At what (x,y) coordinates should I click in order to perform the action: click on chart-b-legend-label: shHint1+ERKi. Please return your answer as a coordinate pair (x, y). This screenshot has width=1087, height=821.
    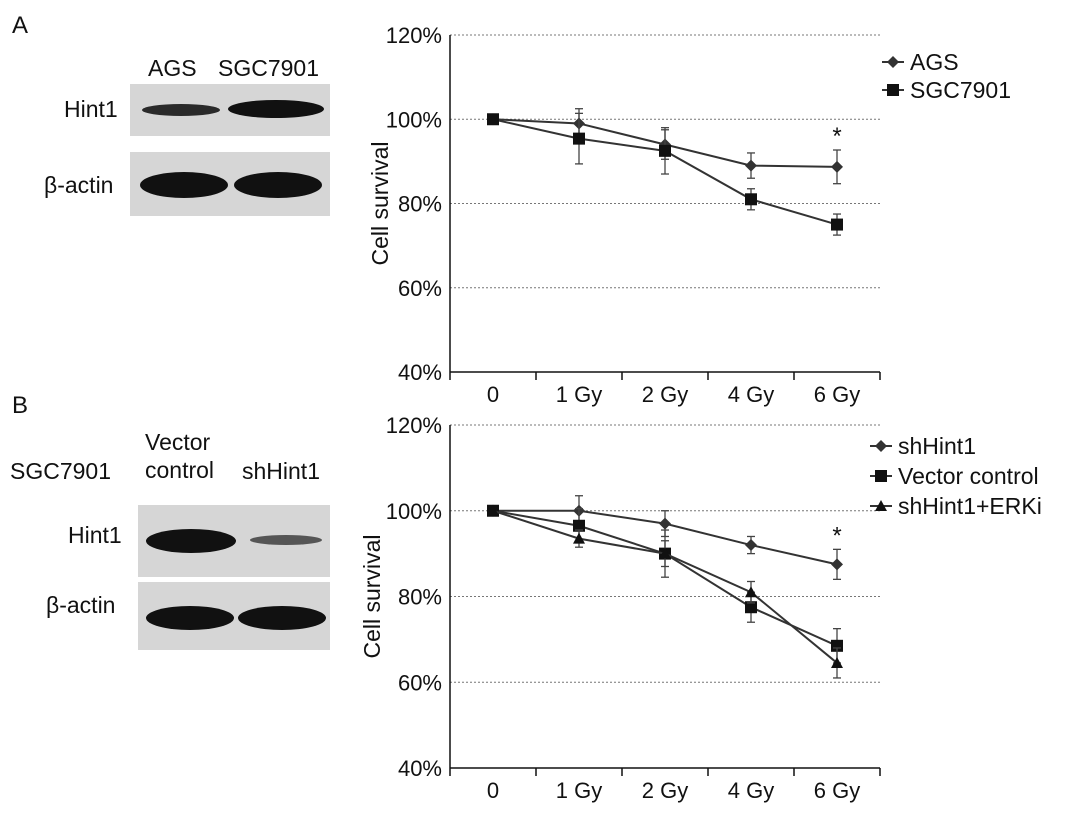
    Looking at the image, I should click on (970, 506).